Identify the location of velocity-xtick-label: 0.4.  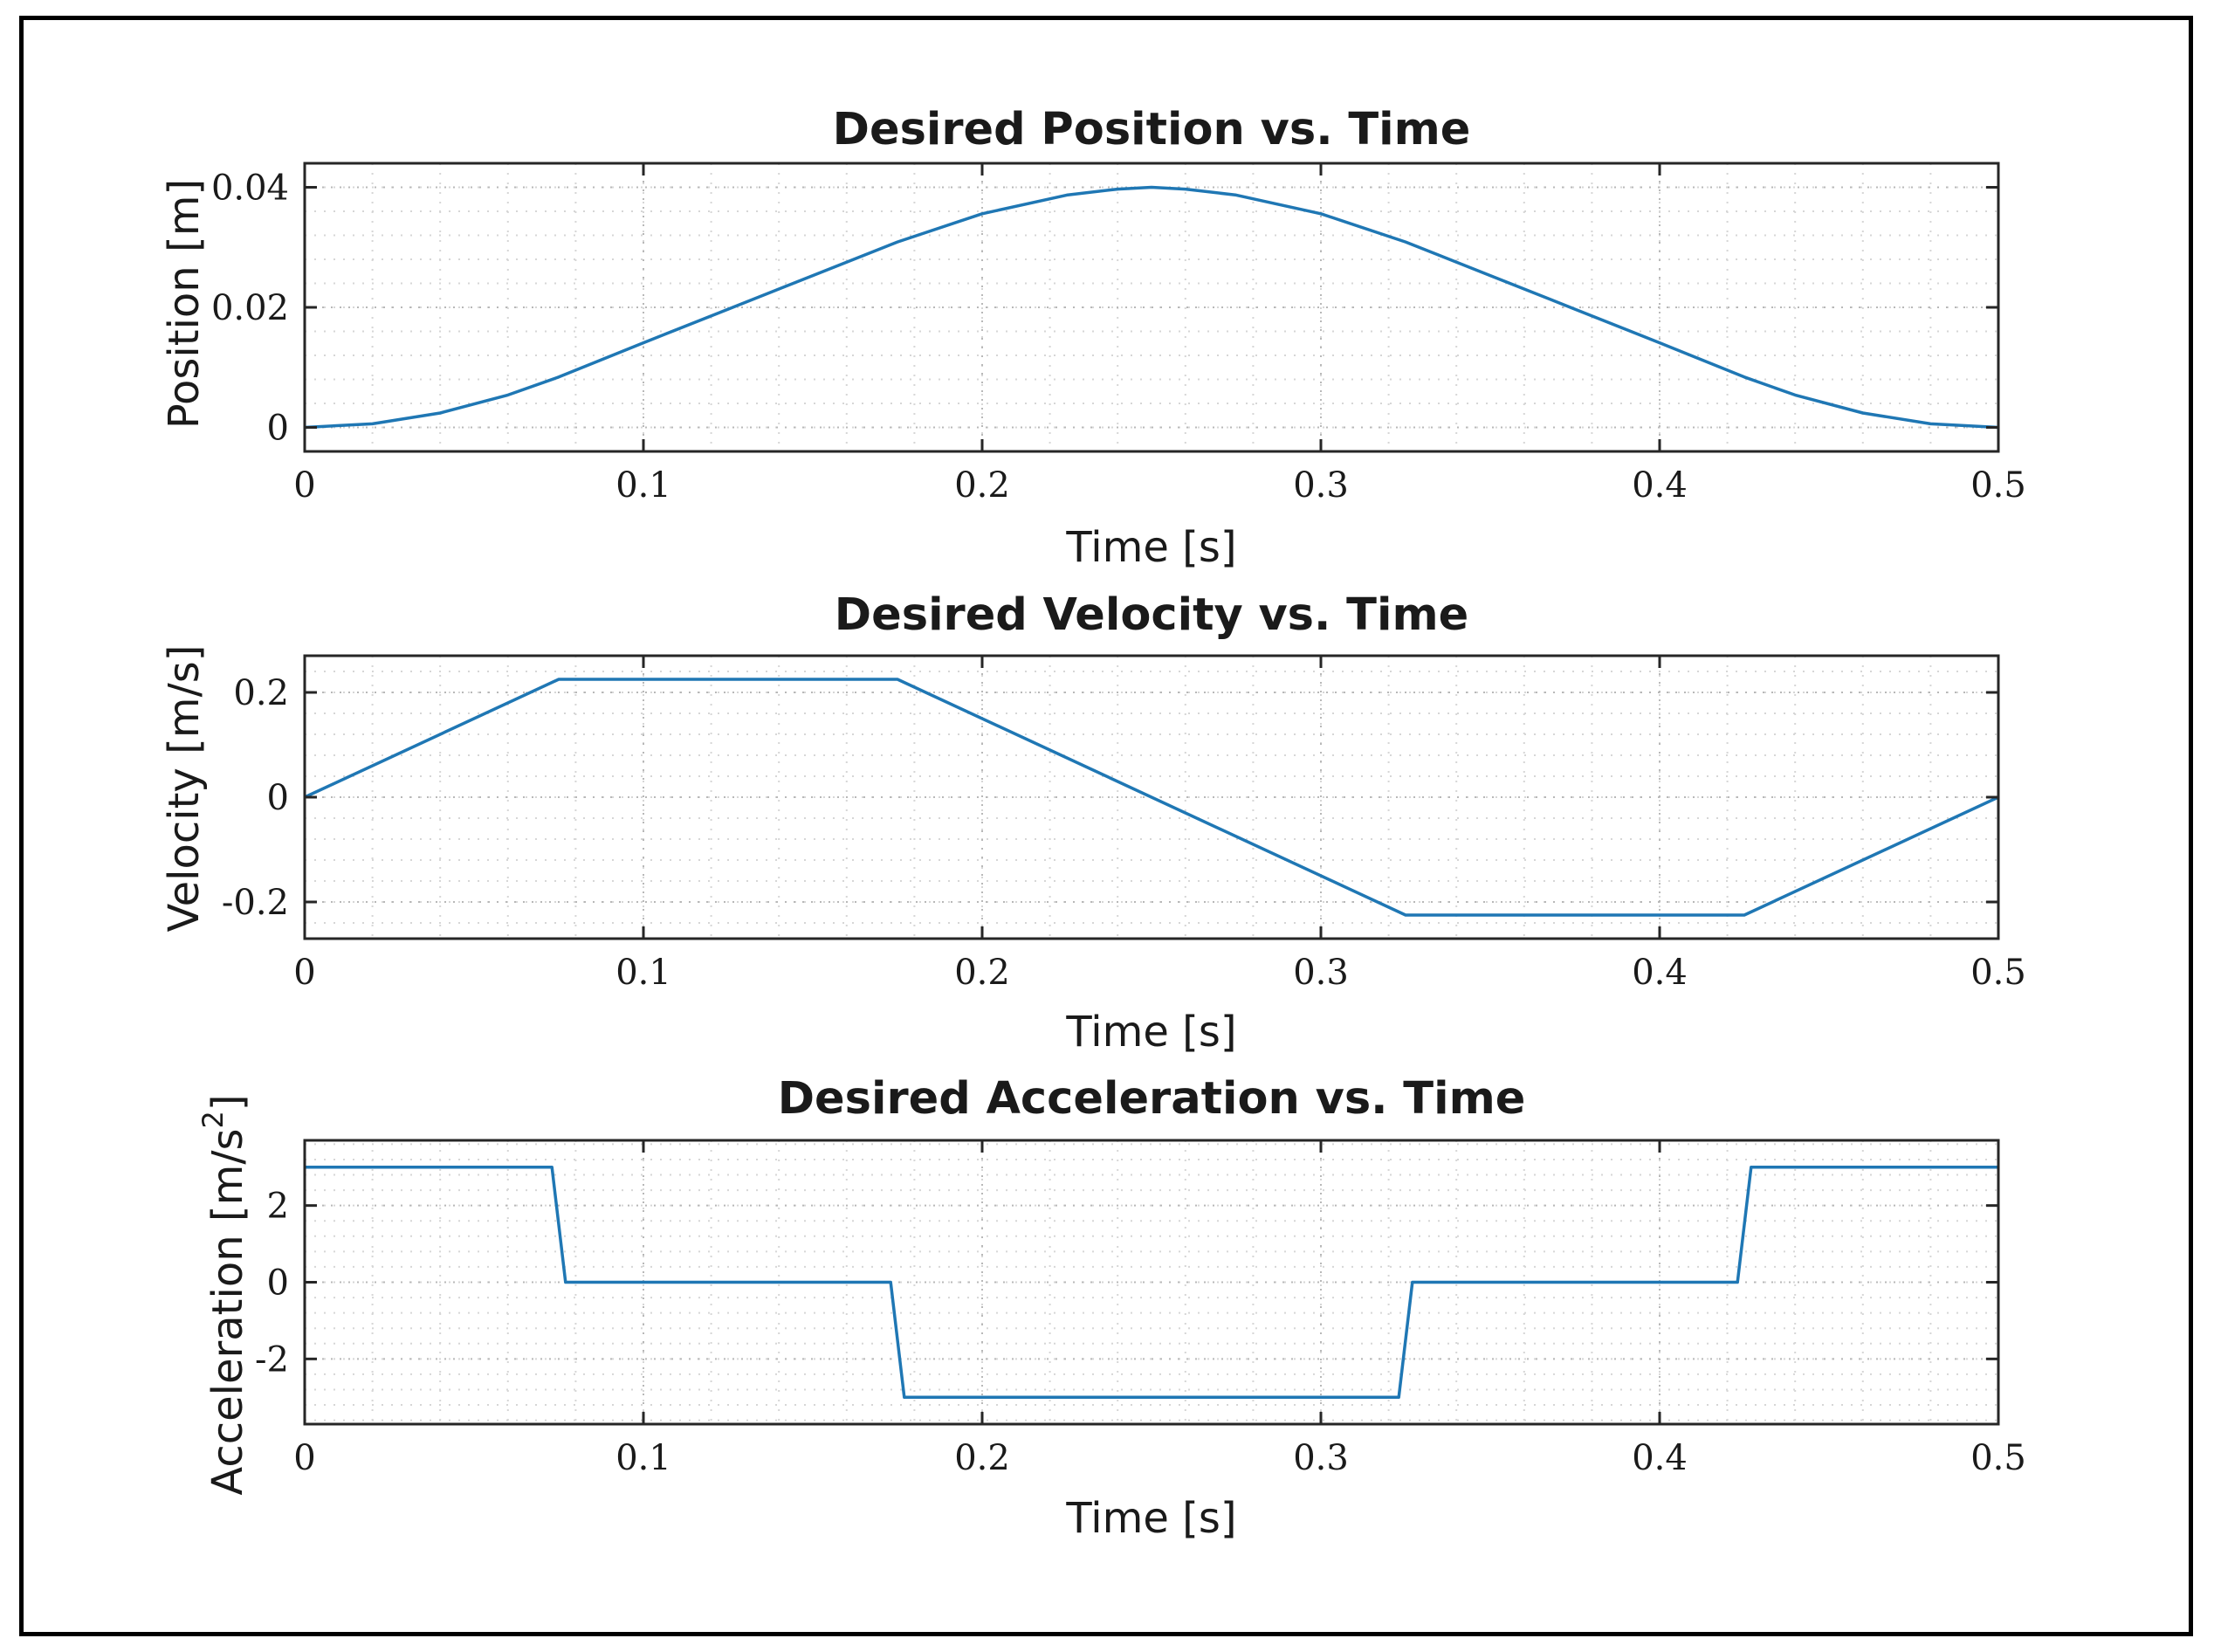
(1660, 973).